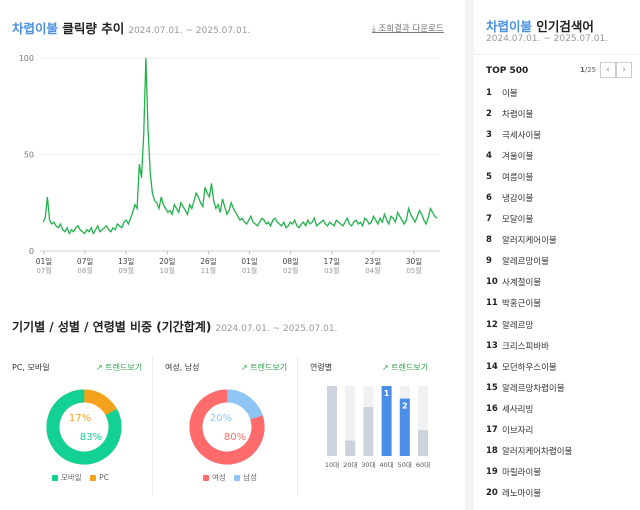  Describe the element at coordinates (529, 282) in the screenshot. I see `keyword-item: 10 사계절이불` at that location.